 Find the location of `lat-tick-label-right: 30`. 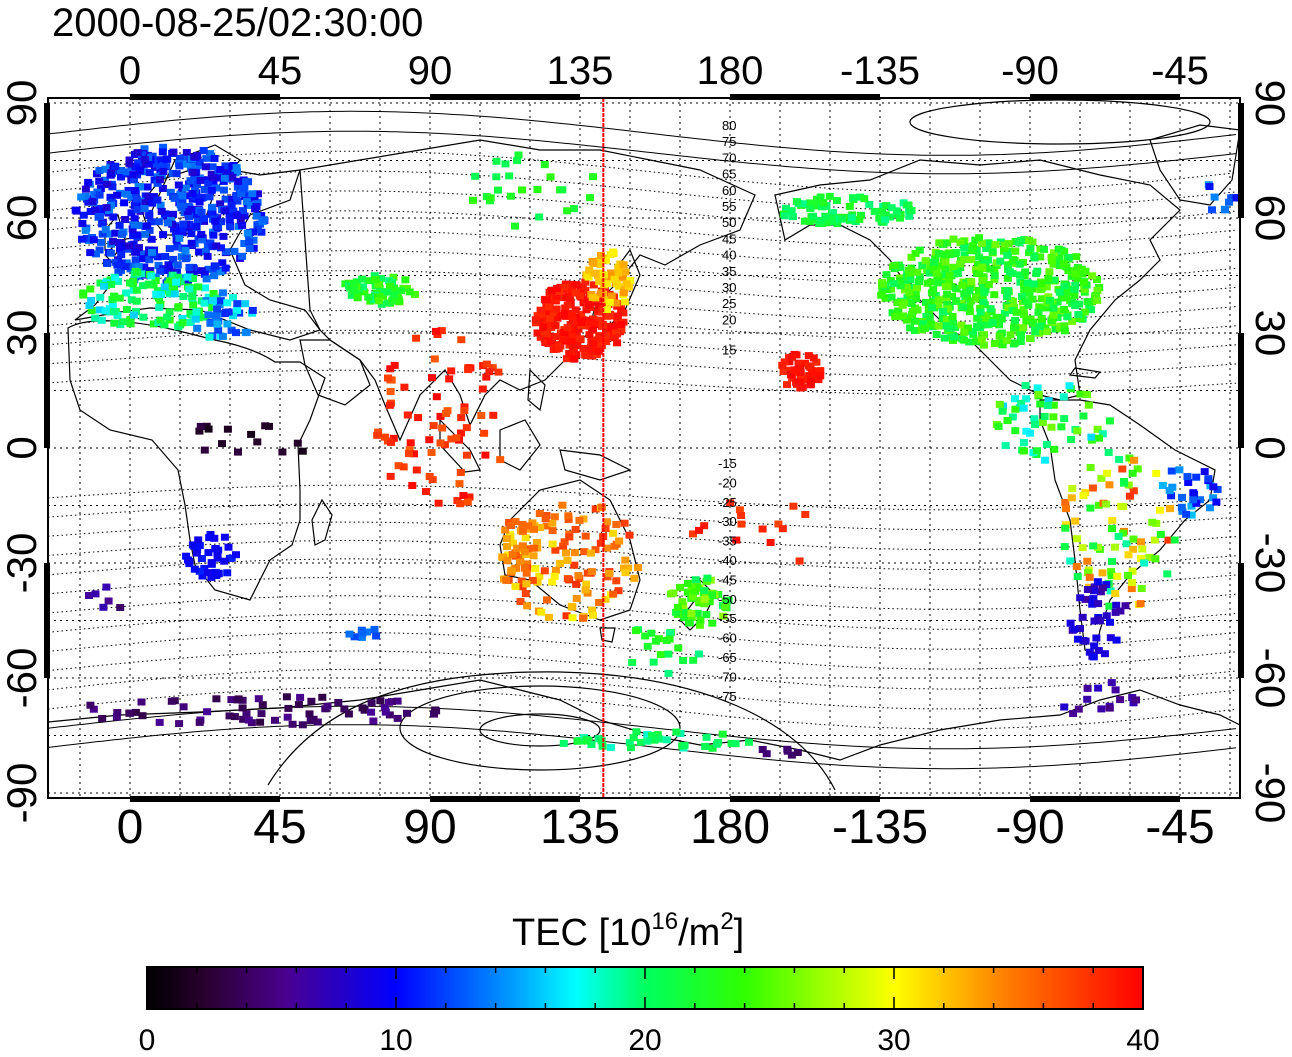

lat-tick-label-right: 30 is located at coordinates (1269, 333).